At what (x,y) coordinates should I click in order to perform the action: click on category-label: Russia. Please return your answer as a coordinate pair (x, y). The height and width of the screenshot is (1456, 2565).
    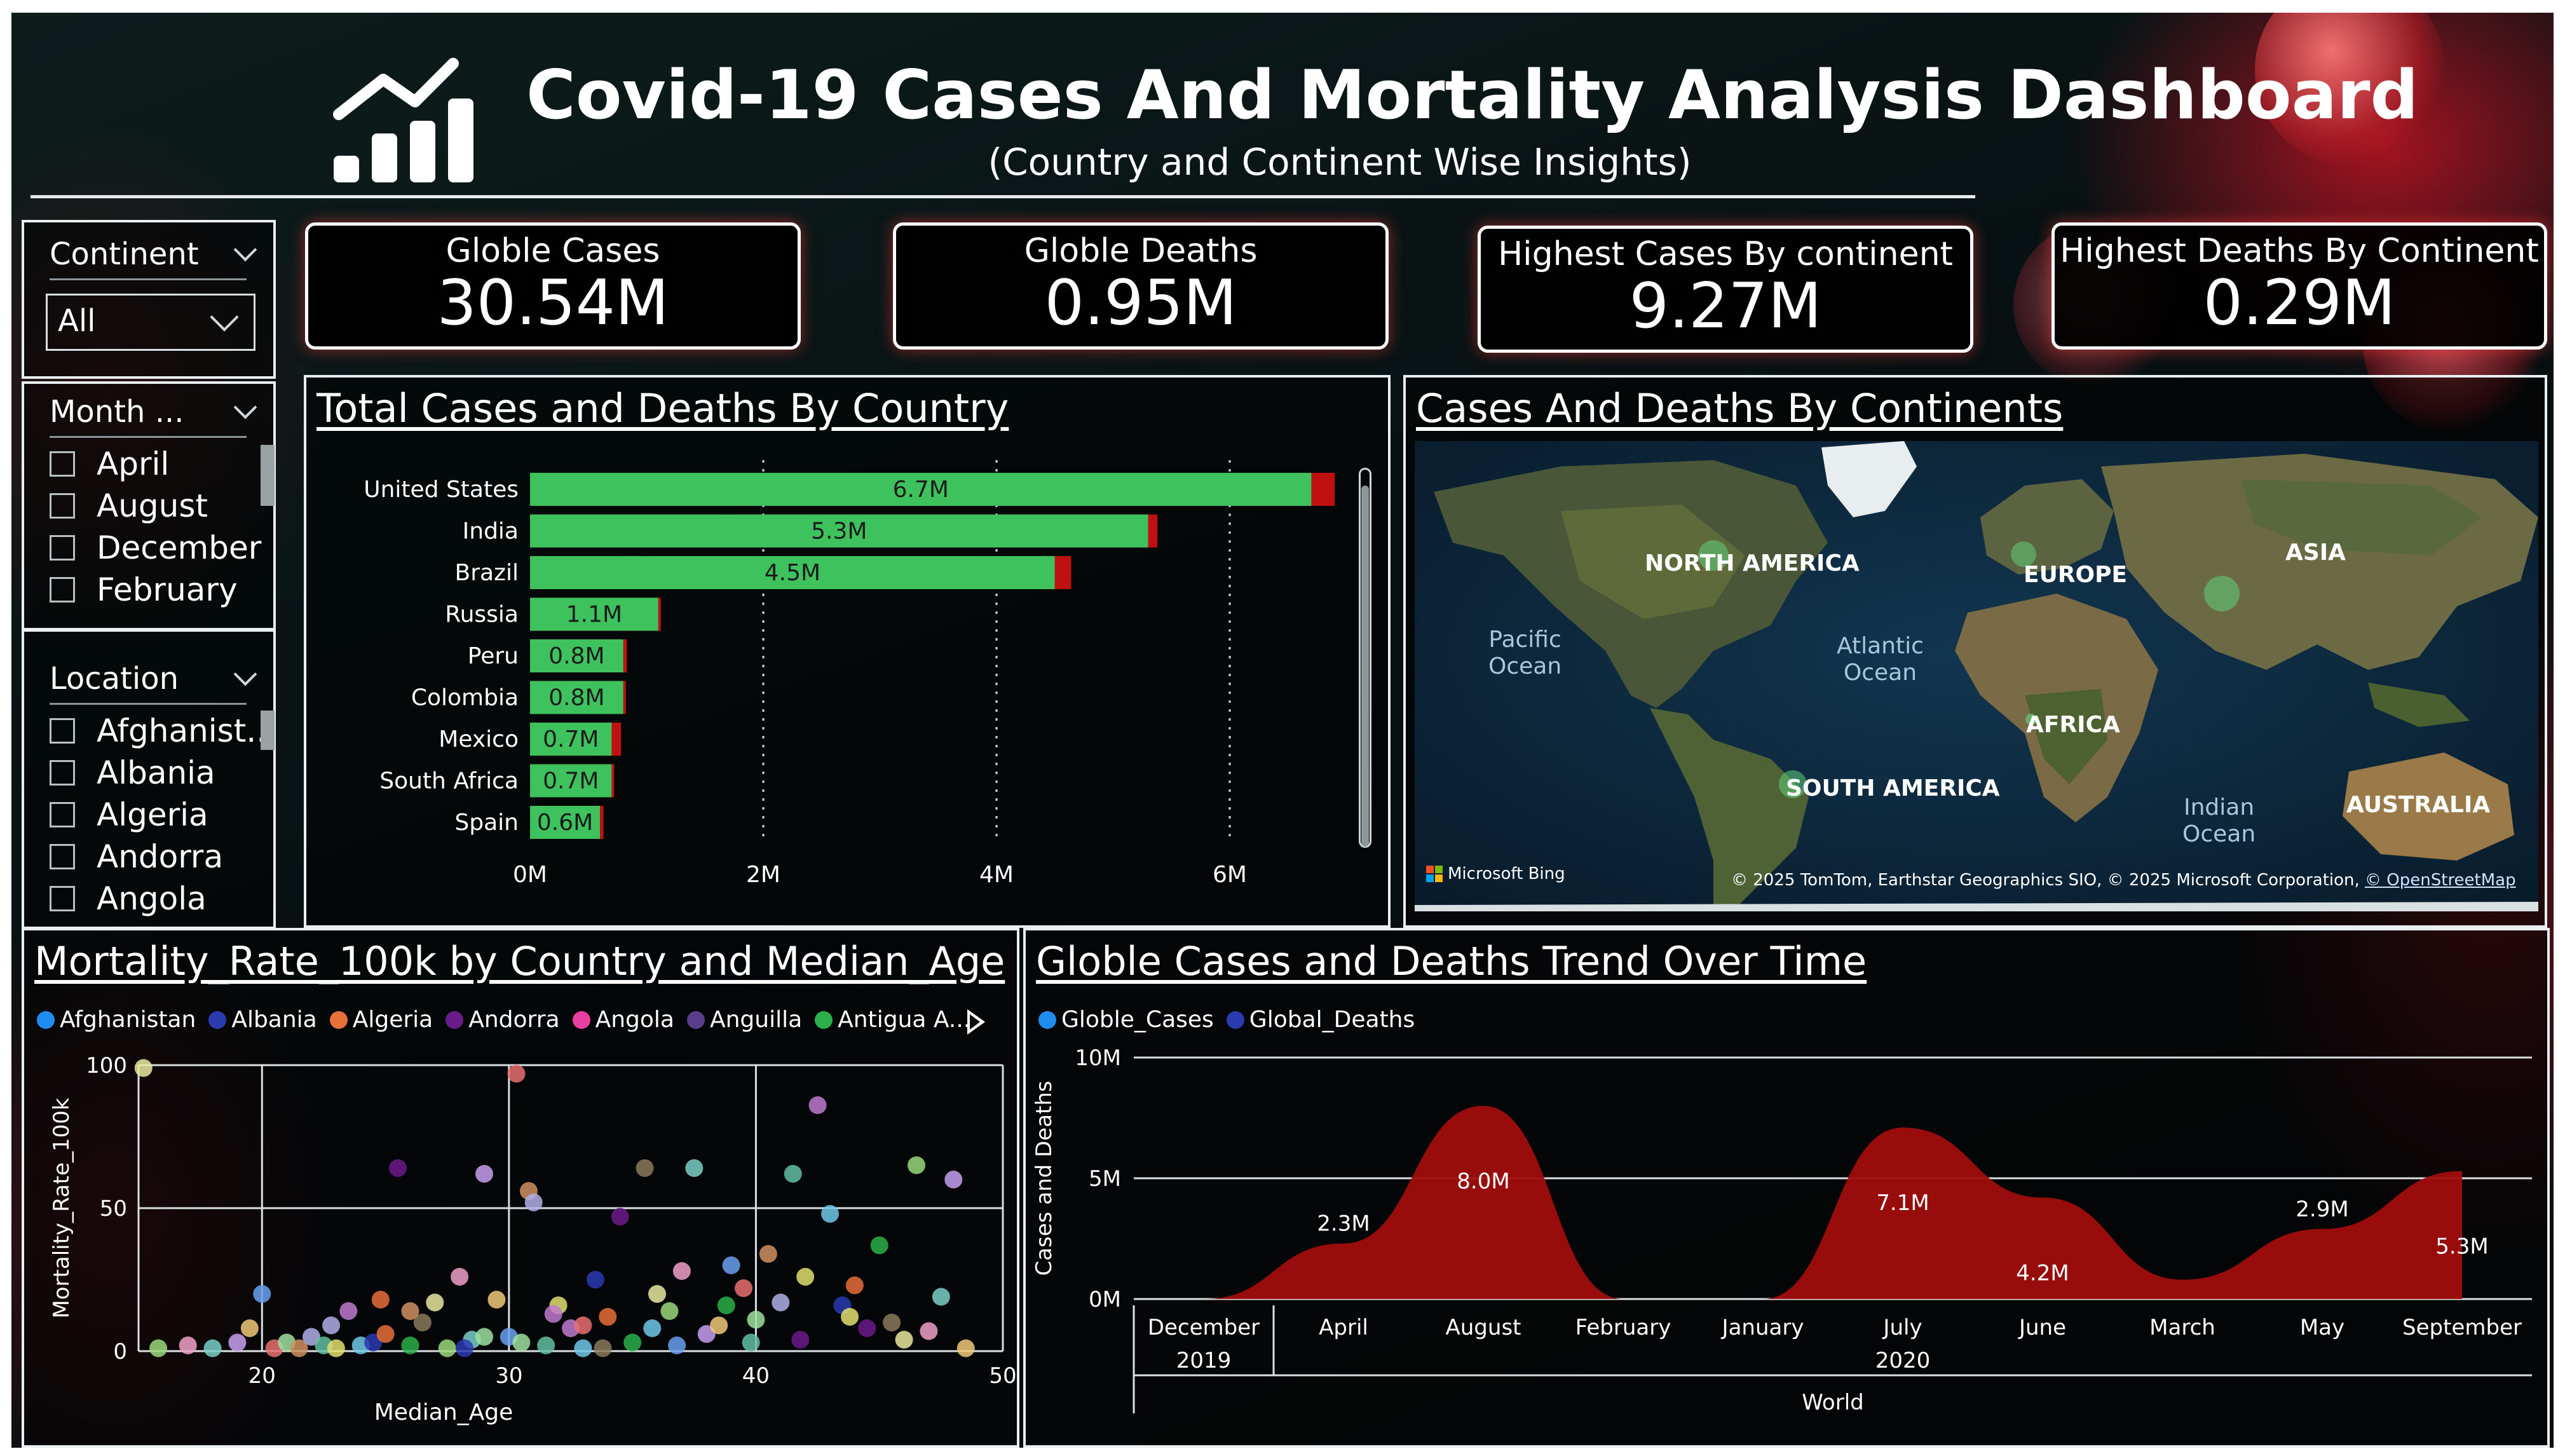
    Looking at the image, I should click on (482, 615).